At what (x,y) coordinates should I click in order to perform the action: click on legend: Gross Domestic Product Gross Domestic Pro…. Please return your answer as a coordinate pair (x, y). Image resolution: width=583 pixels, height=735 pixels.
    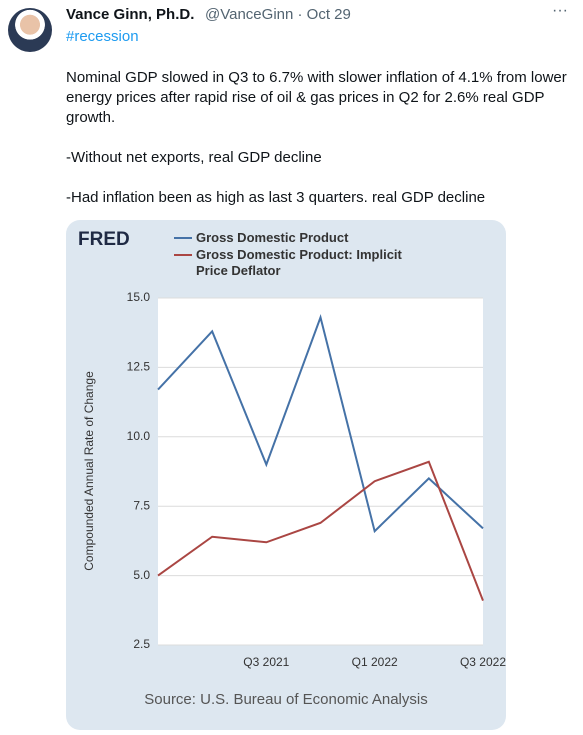
    Looking at the image, I should click on (300, 255).